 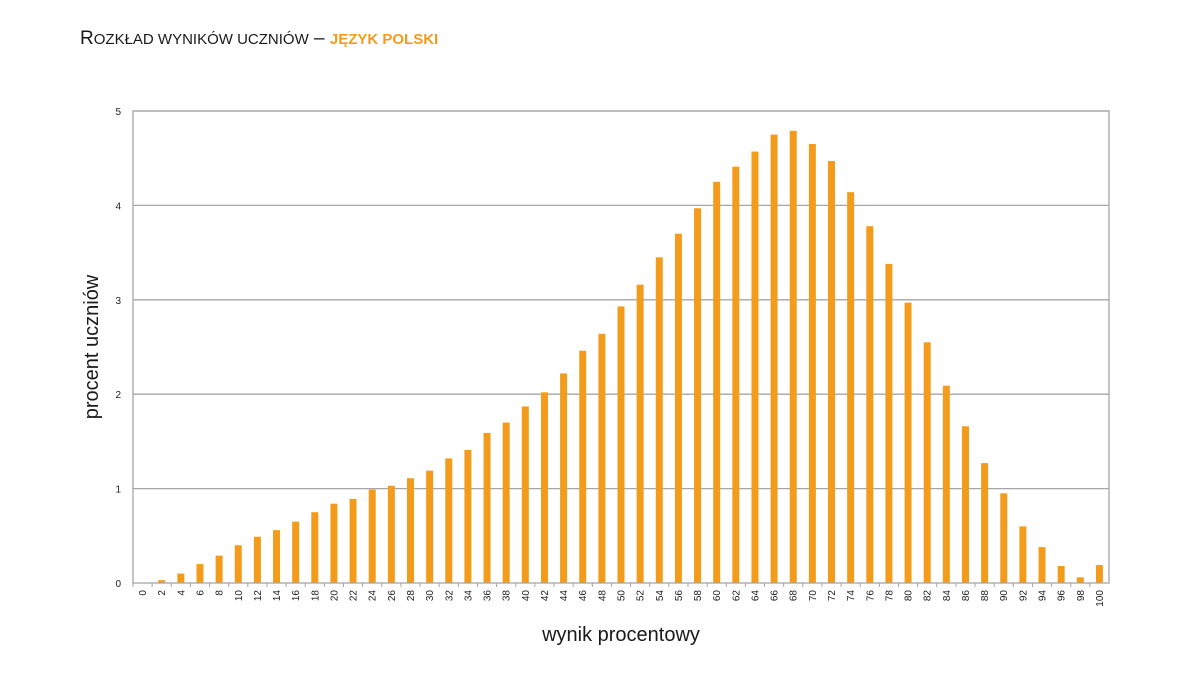 I want to click on x-axis-label: wynik procentowy, so click(x=620, y=635).